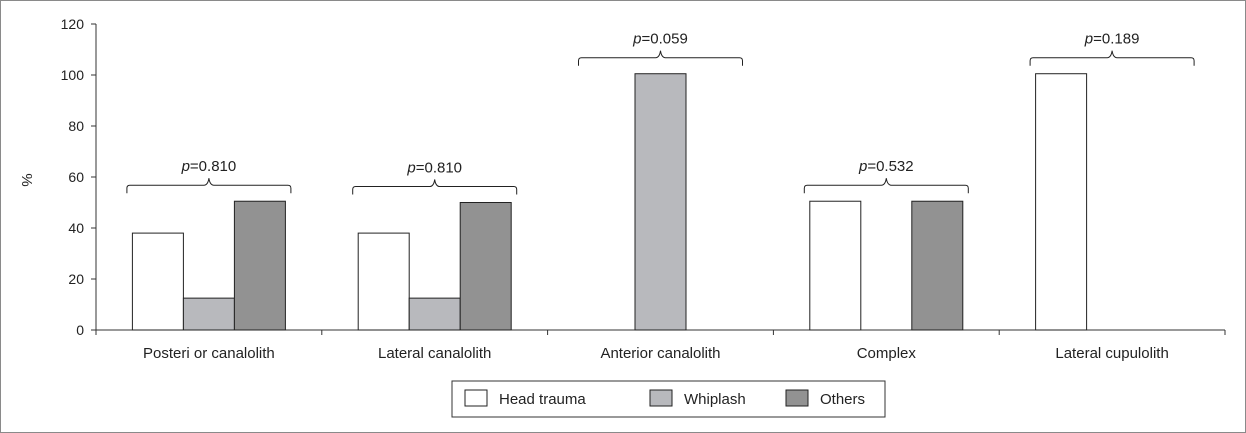  What do you see at coordinates (715, 399) in the screenshot?
I see `legend-label: Whiplash` at bounding box center [715, 399].